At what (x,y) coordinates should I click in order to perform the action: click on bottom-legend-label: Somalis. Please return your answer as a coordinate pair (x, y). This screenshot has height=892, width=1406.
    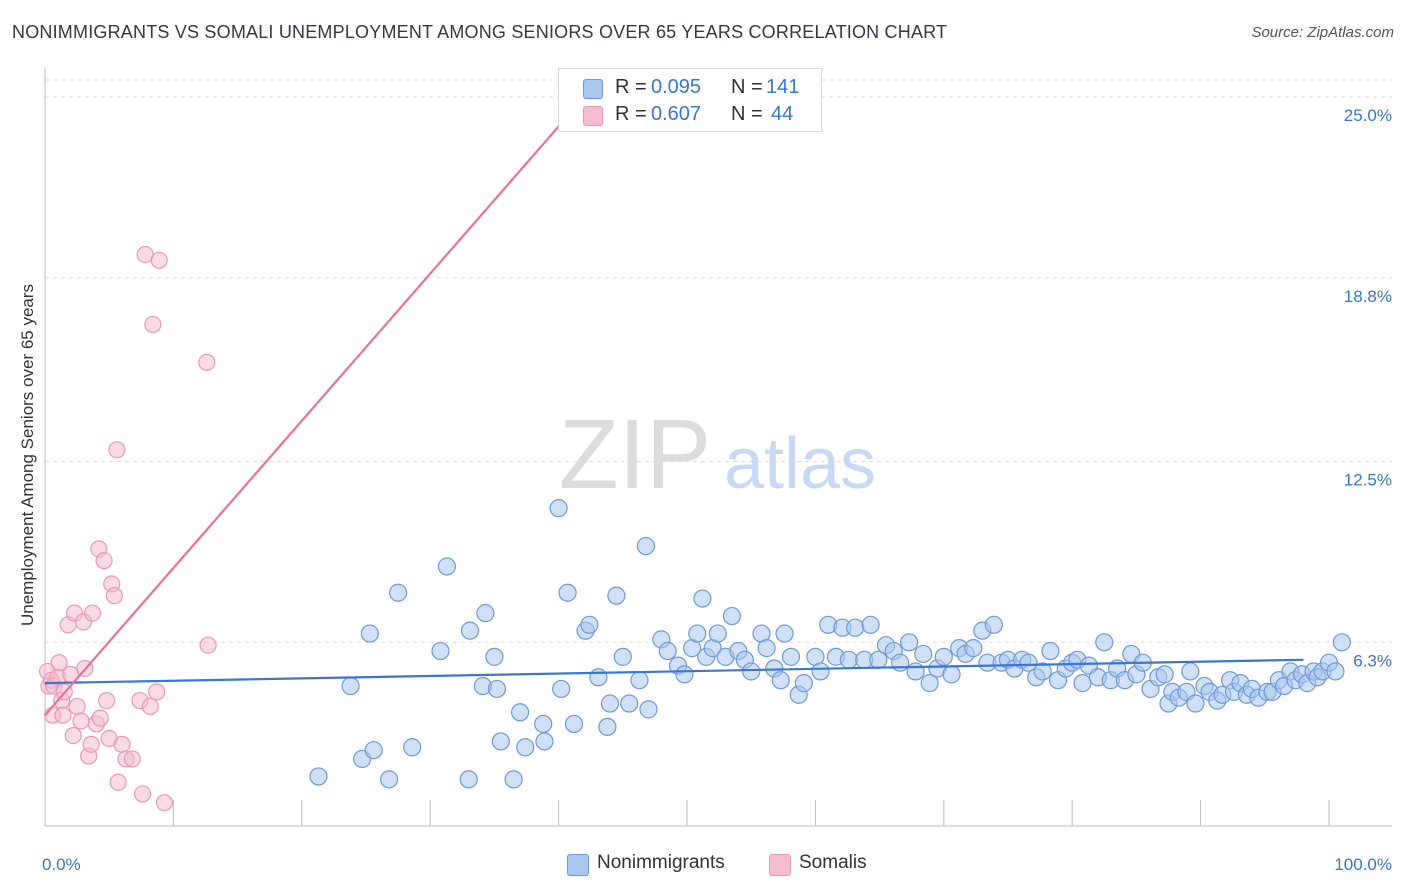
    Looking at the image, I should click on (833, 862).